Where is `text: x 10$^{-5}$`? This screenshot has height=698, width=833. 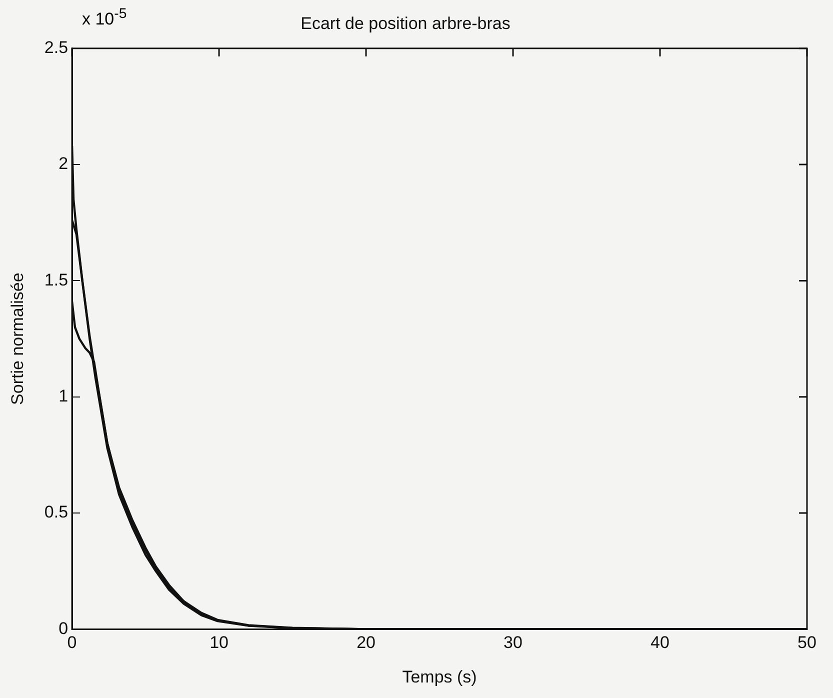
text: x 10$^{-5}$ is located at coordinates (104, 18).